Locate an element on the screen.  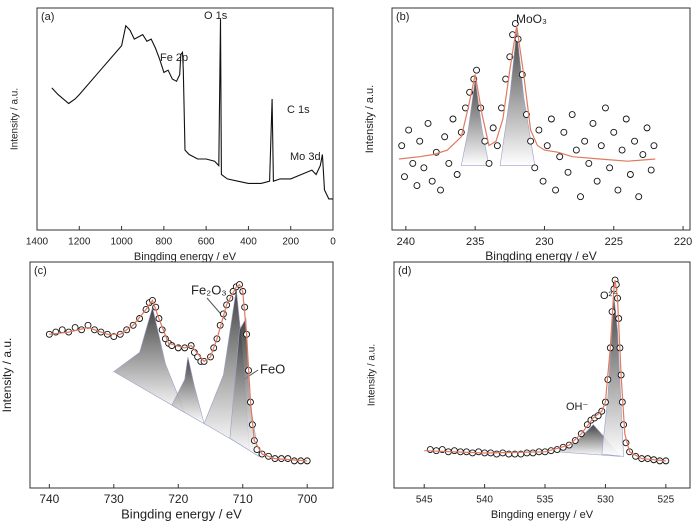
x-tick-label: 545 is located at coordinates (424, 500).